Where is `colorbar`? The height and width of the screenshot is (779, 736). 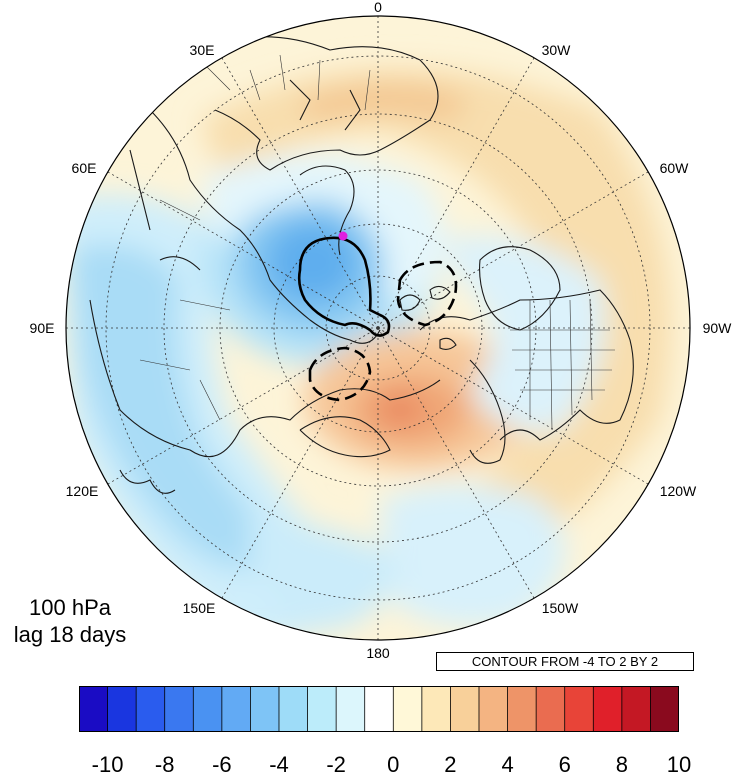 colorbar is located at coordinates (379, 709).